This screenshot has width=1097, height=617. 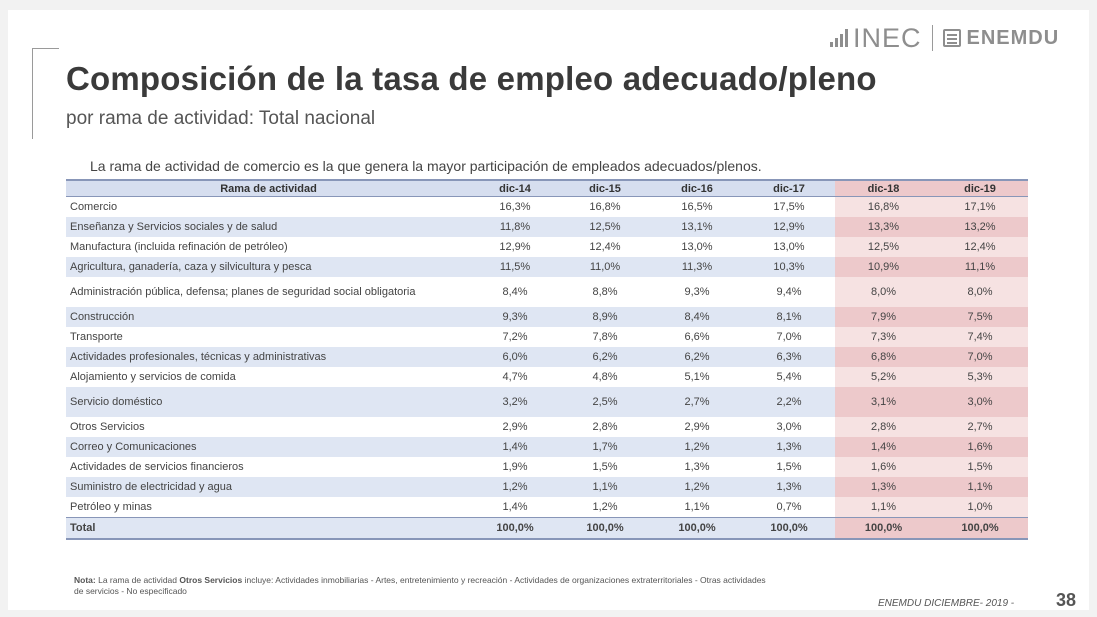 I want to click on value-cell: 2,2%, so click(x=789, y=402).